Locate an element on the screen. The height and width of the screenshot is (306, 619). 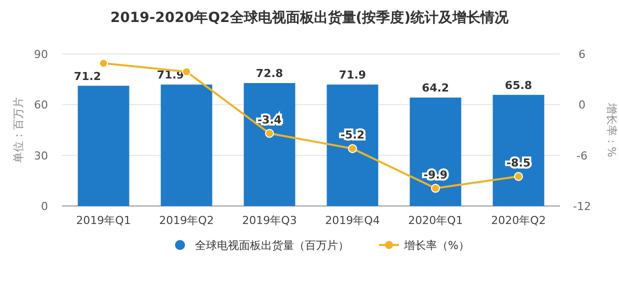
y2-tick-label: 0 is located at coordinates (582, 105).